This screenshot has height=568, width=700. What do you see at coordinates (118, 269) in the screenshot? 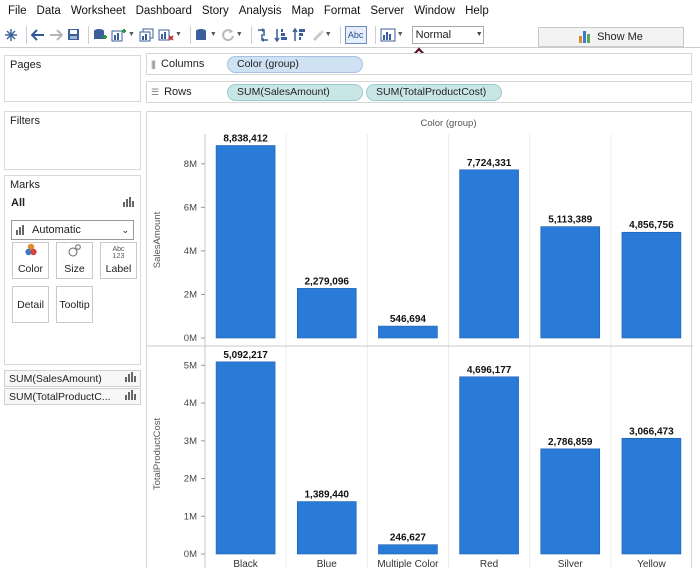
I see `label-label: Label` at bounding box center [118, 269].